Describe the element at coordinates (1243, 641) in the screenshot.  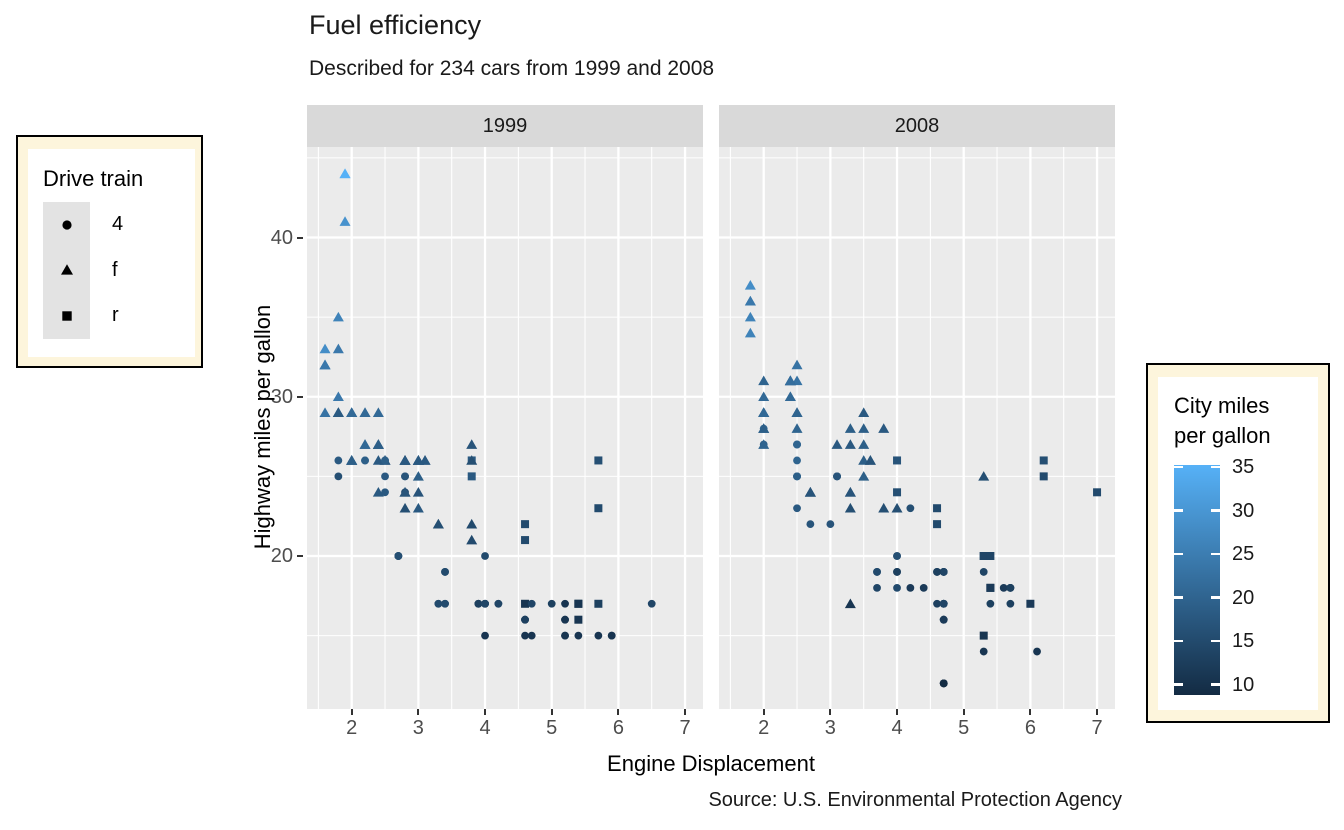
I see `colorbar-tick-label: 15` at that location.